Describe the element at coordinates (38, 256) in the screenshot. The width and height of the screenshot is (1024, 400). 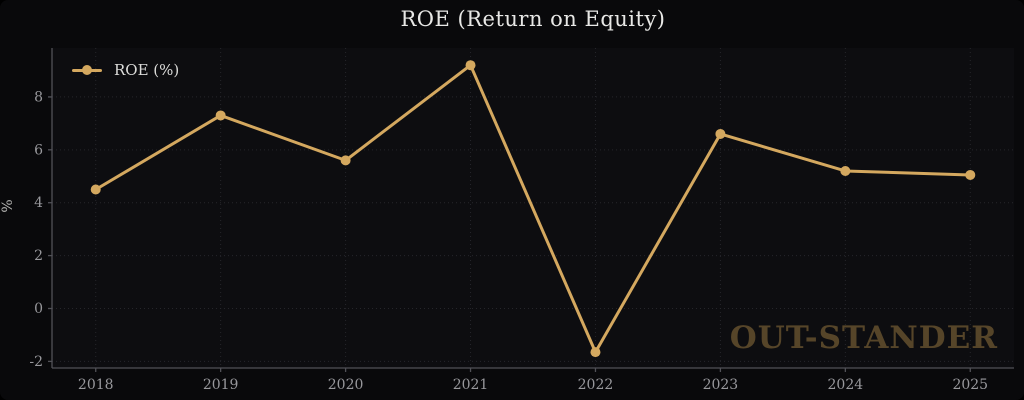
I see `y-tick-label: 2` at that location.